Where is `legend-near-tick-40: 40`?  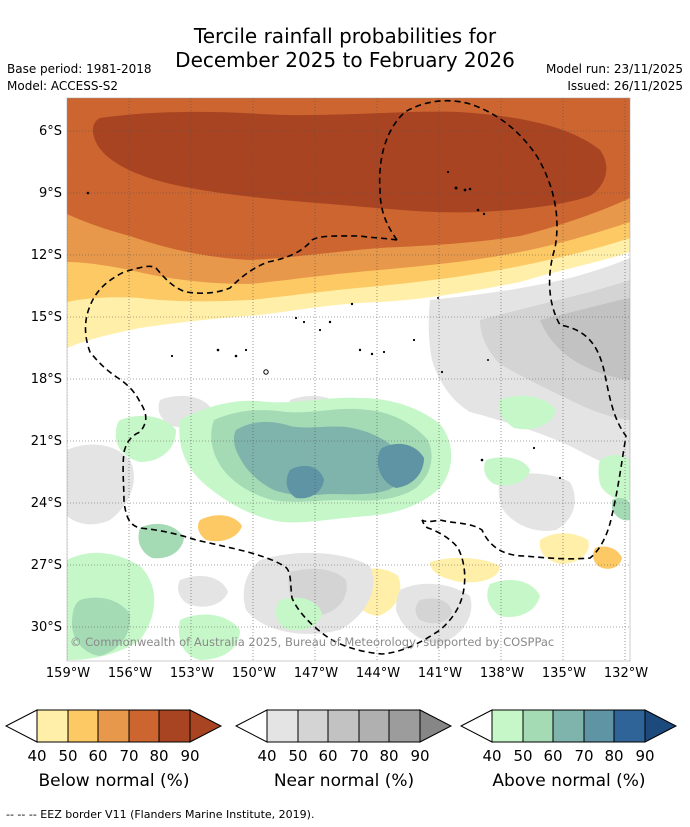
legend-near-tick-40: 40 is located at coordinates (266, 756).